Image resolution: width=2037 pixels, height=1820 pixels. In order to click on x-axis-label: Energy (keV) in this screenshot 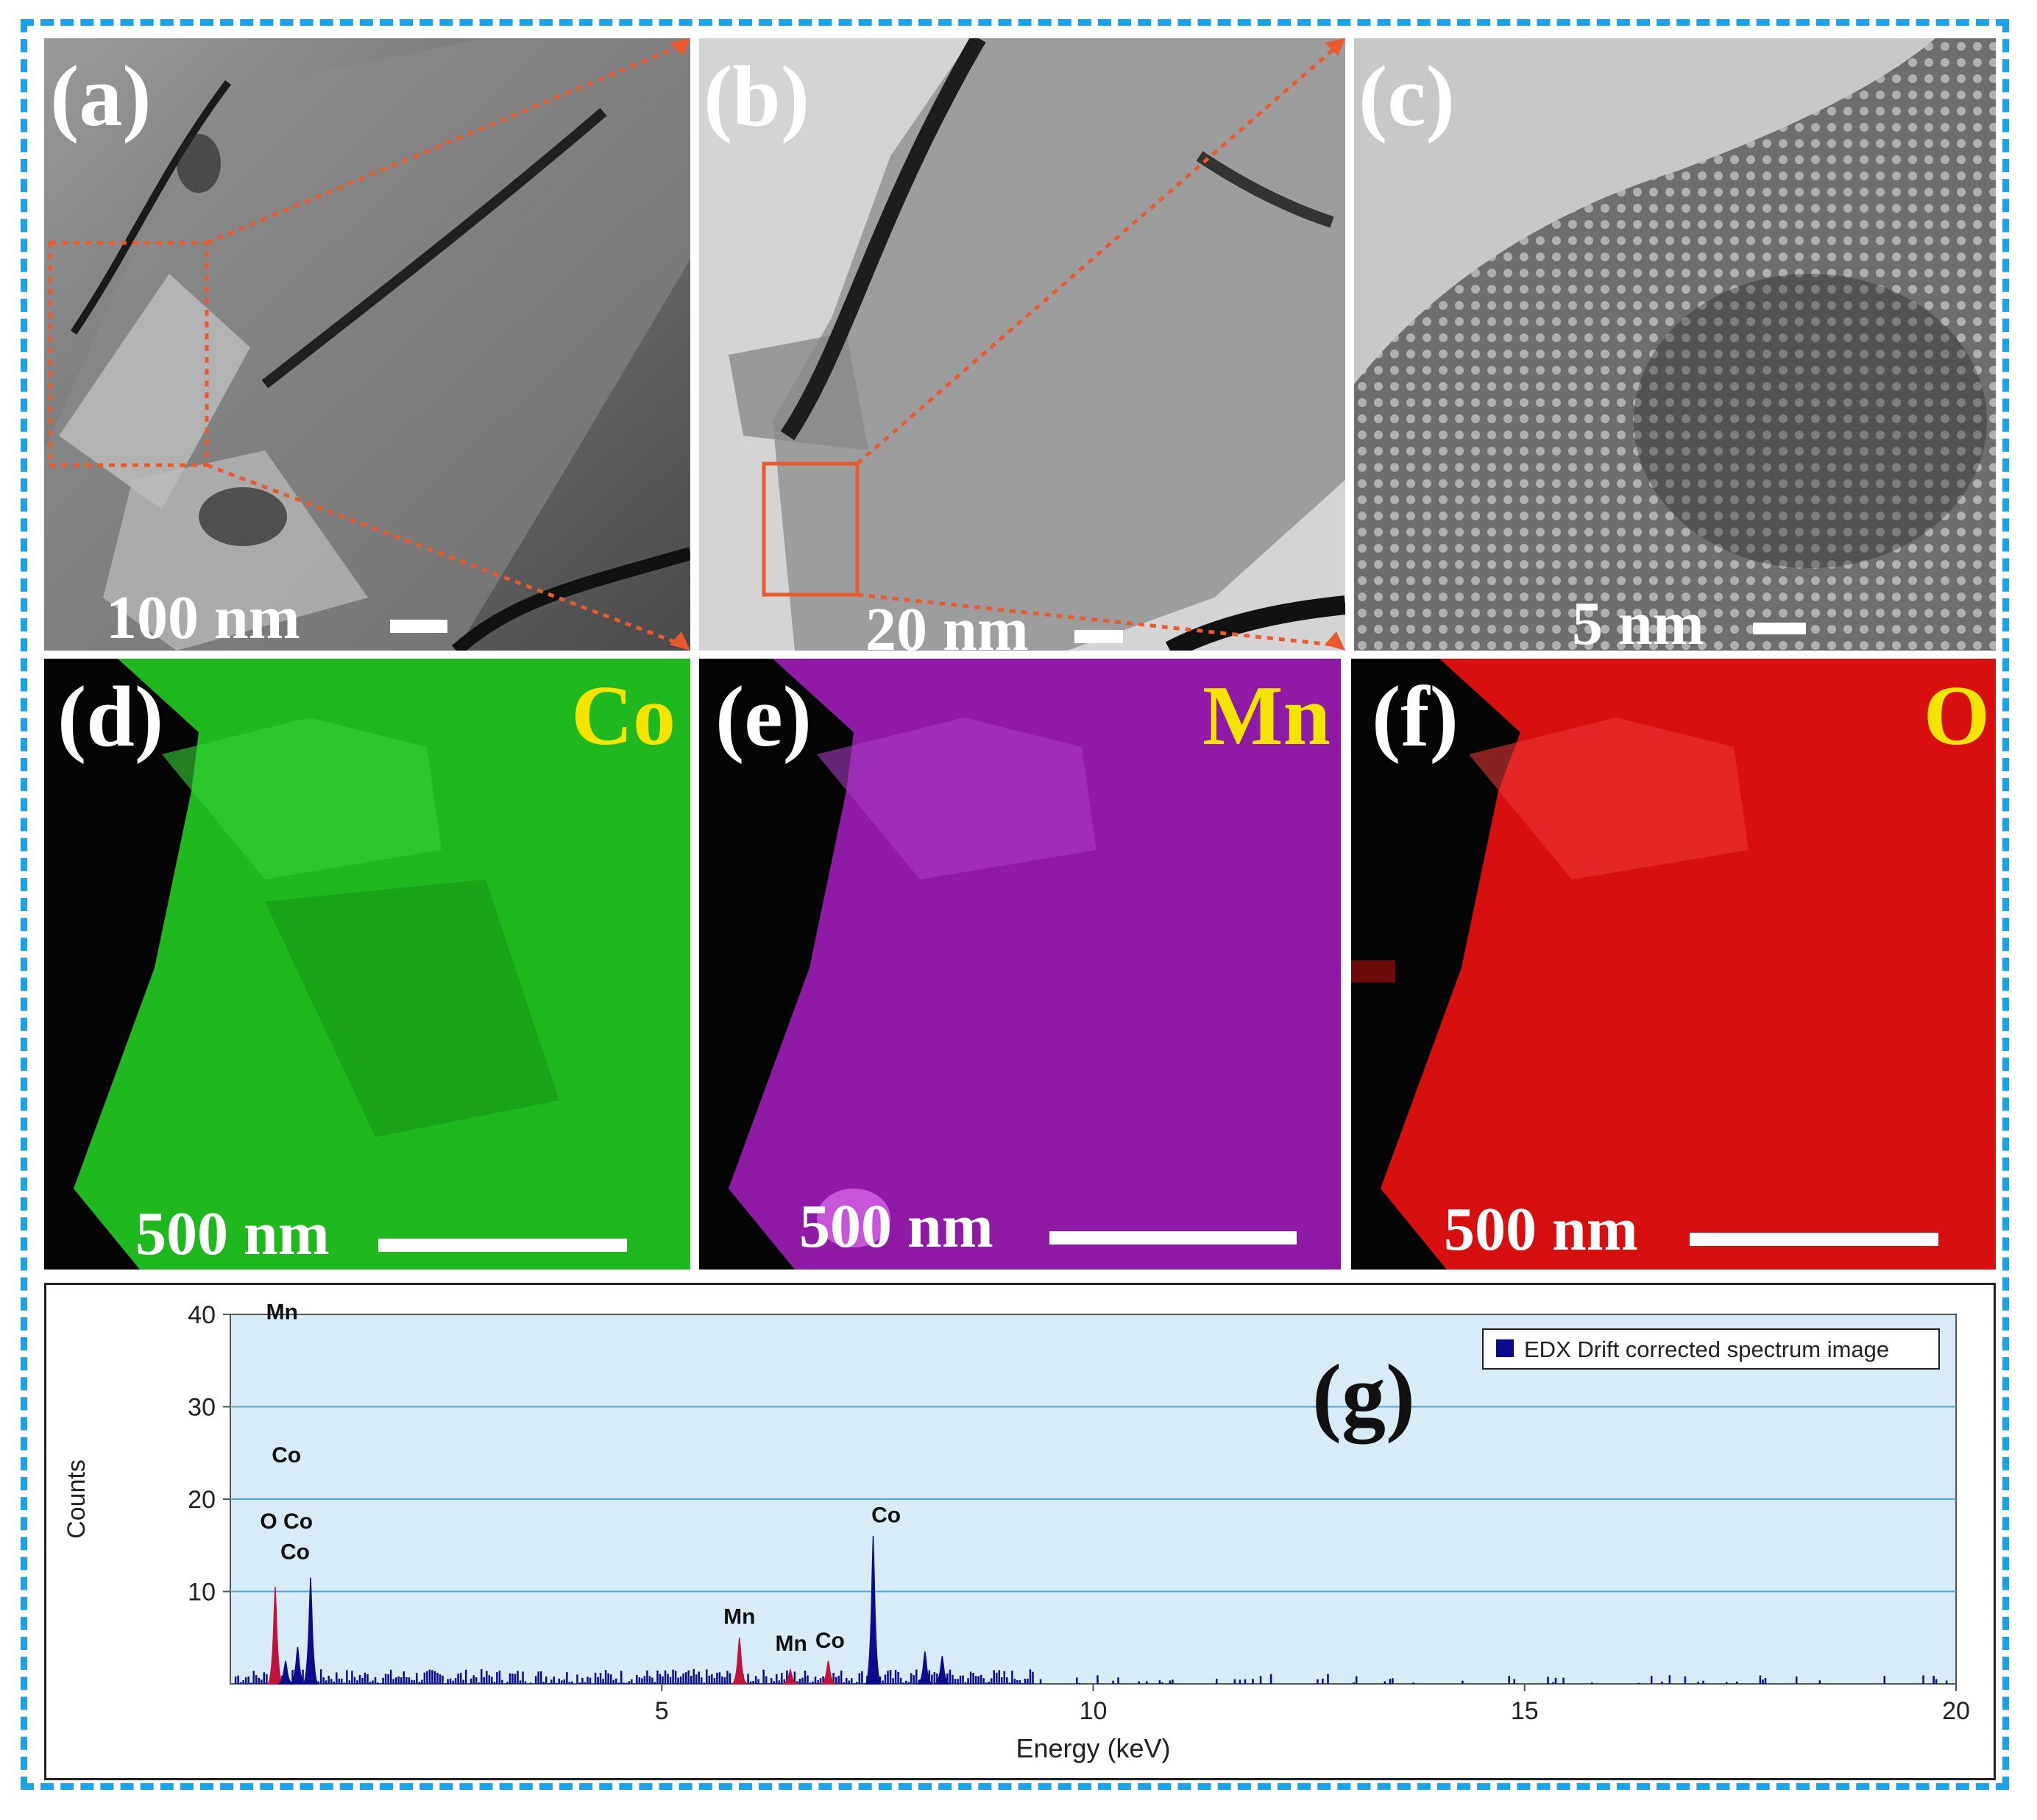, I will do `click(1093, 1748)`.